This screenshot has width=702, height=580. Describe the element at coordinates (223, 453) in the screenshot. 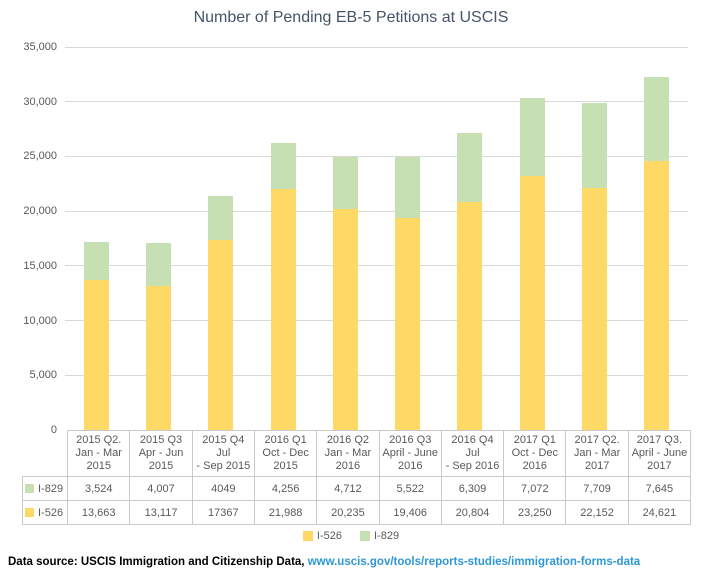

I see `table-column-header: 2015 Q4 Jul - Sep 2015` at that location.